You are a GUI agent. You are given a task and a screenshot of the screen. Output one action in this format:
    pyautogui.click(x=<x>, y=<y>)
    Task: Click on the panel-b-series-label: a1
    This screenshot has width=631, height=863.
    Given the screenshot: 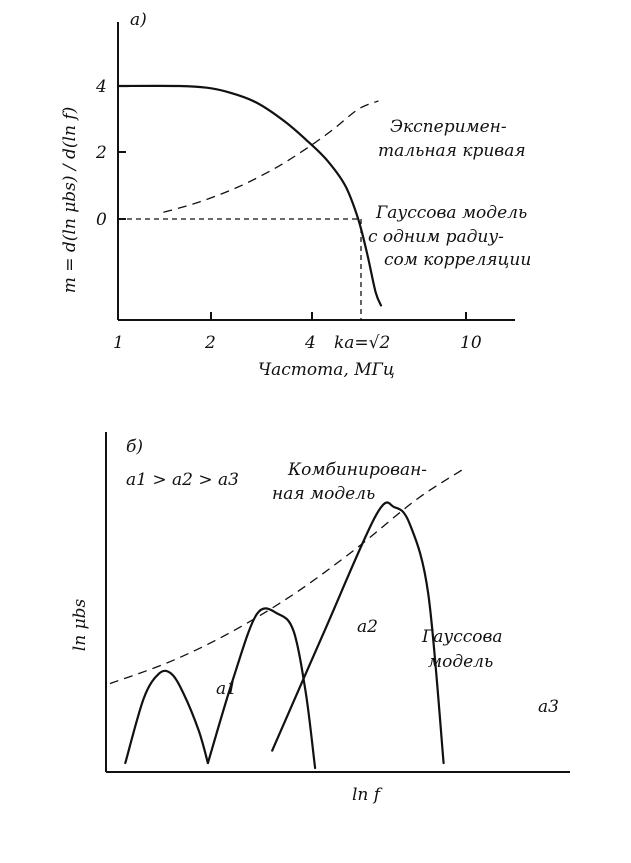 What is the action you would take?
    pyautogui.click(x=226, y=689)
    